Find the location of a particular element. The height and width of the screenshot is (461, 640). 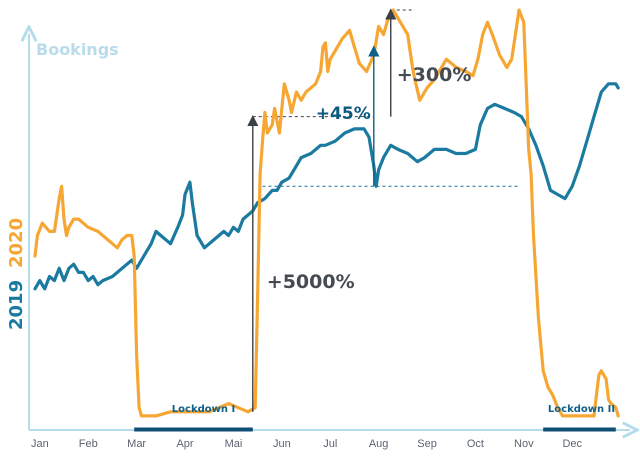

x-tick-nov: Nov is located at coordinates (524, 444).